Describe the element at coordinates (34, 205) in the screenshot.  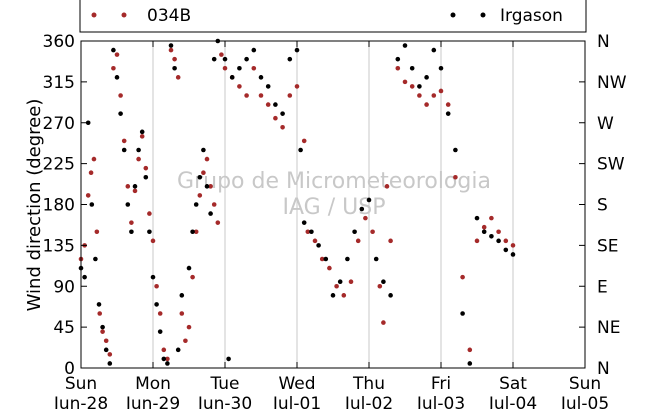
I see `y-axis-label: Wind direction (degree)` at that location.